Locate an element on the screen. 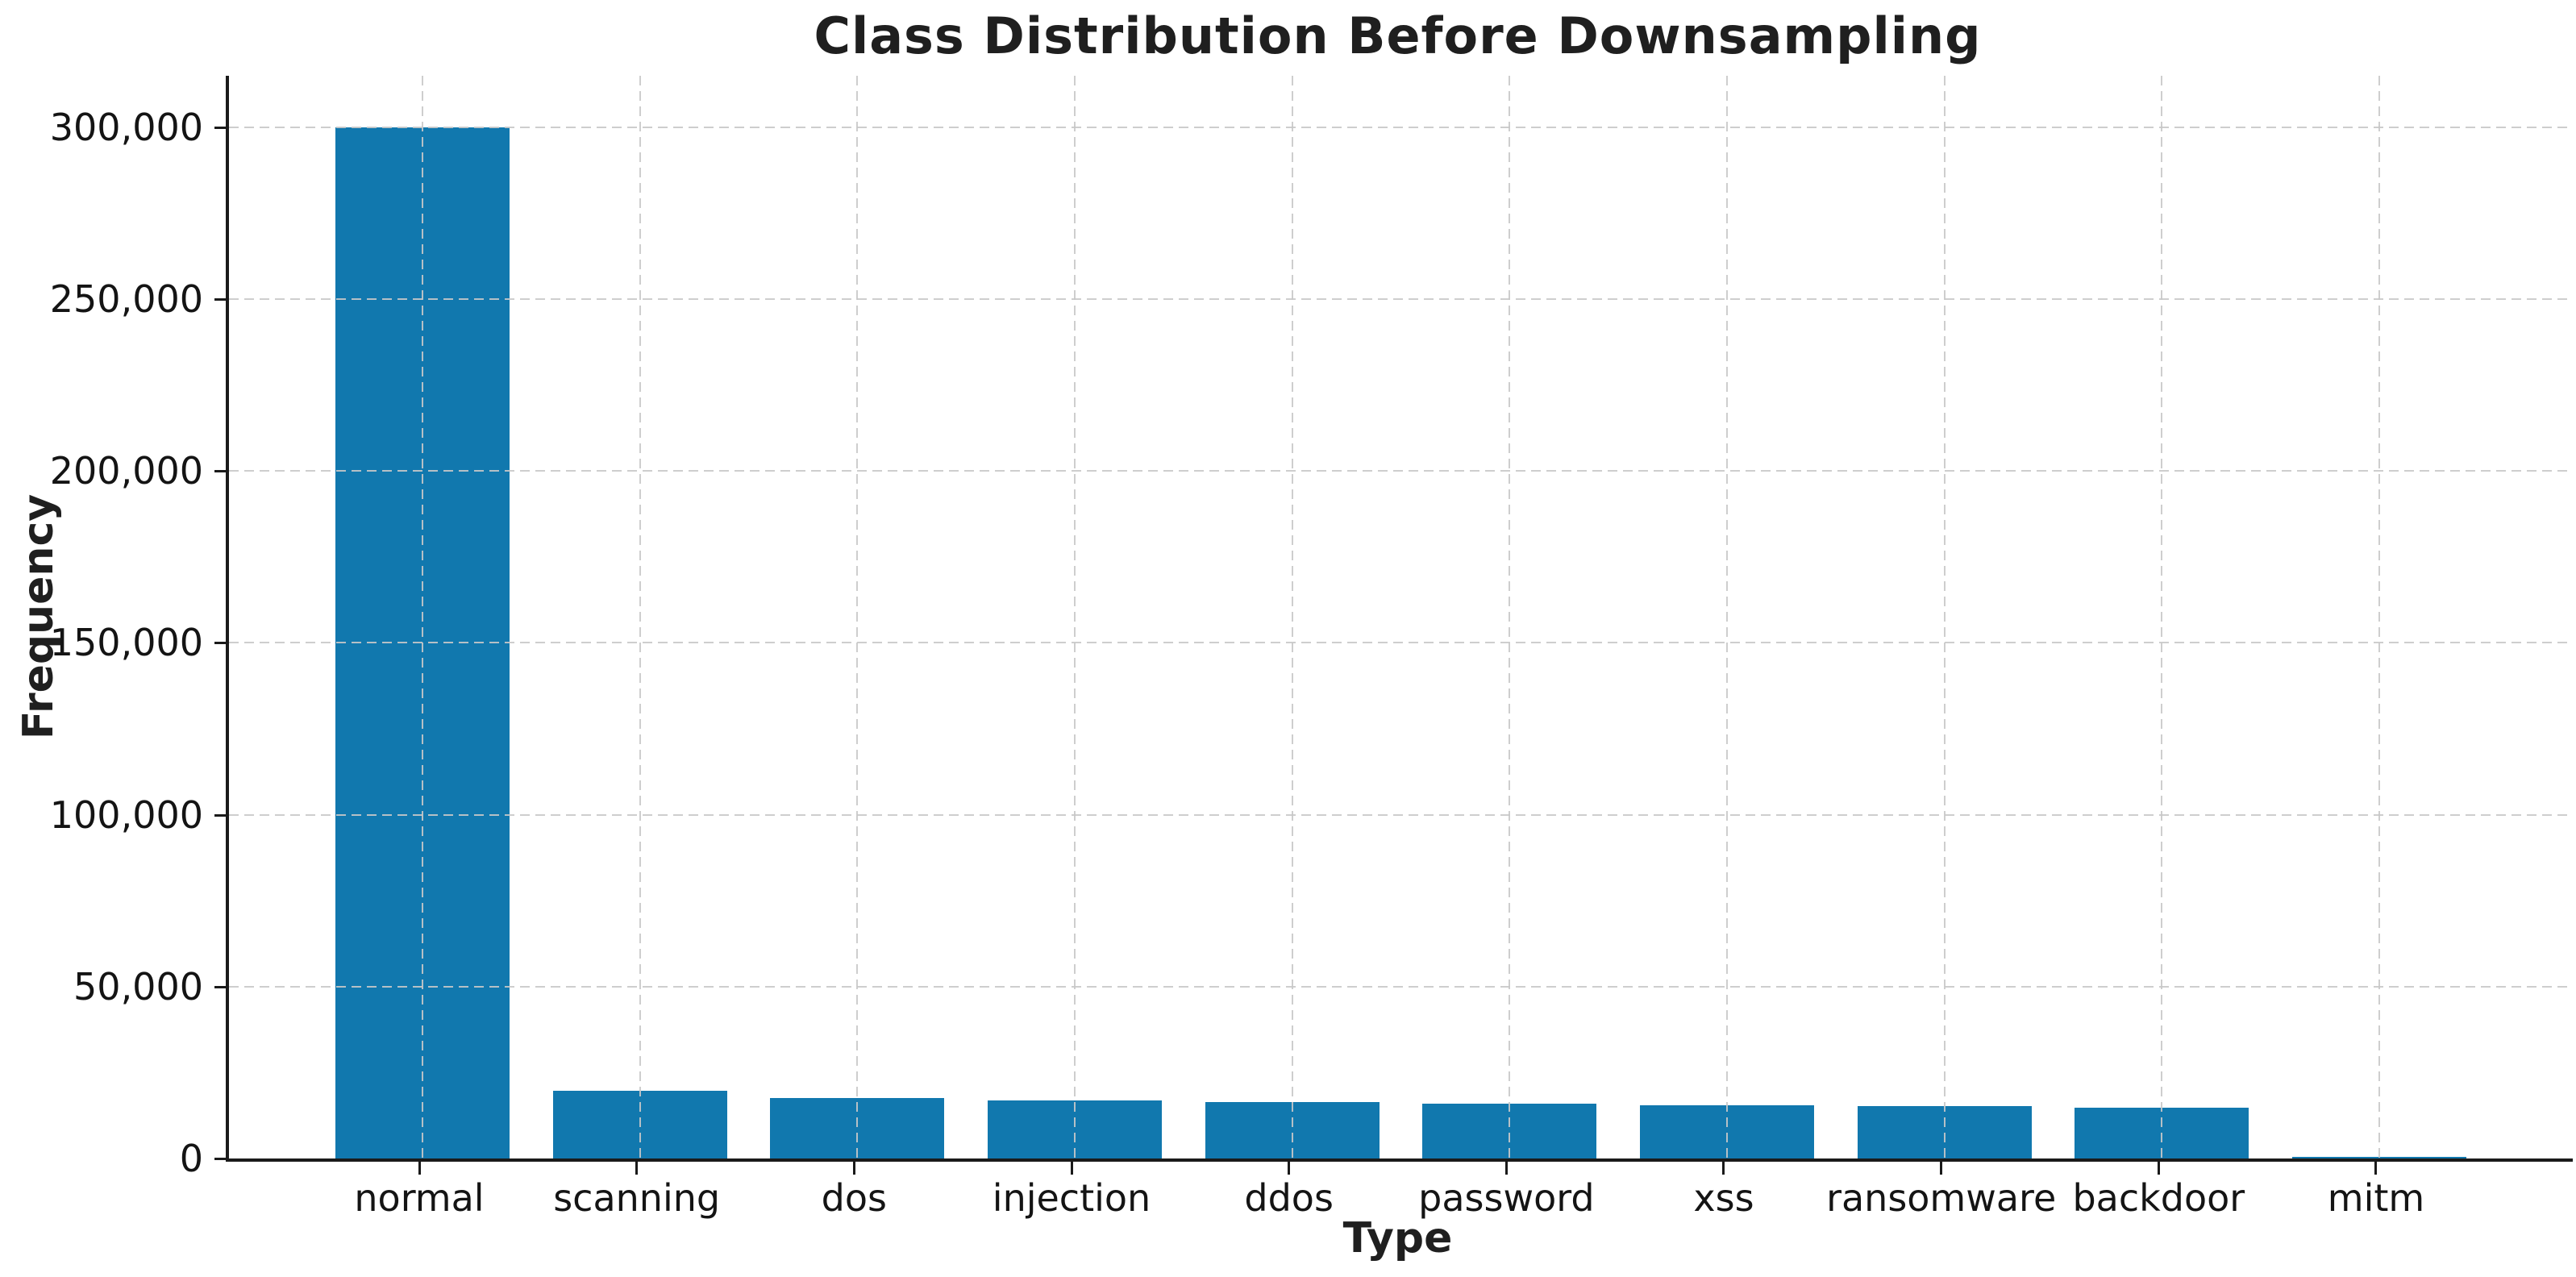  x-tick-label-injection: injection is located at coordinates (1071, 1198).